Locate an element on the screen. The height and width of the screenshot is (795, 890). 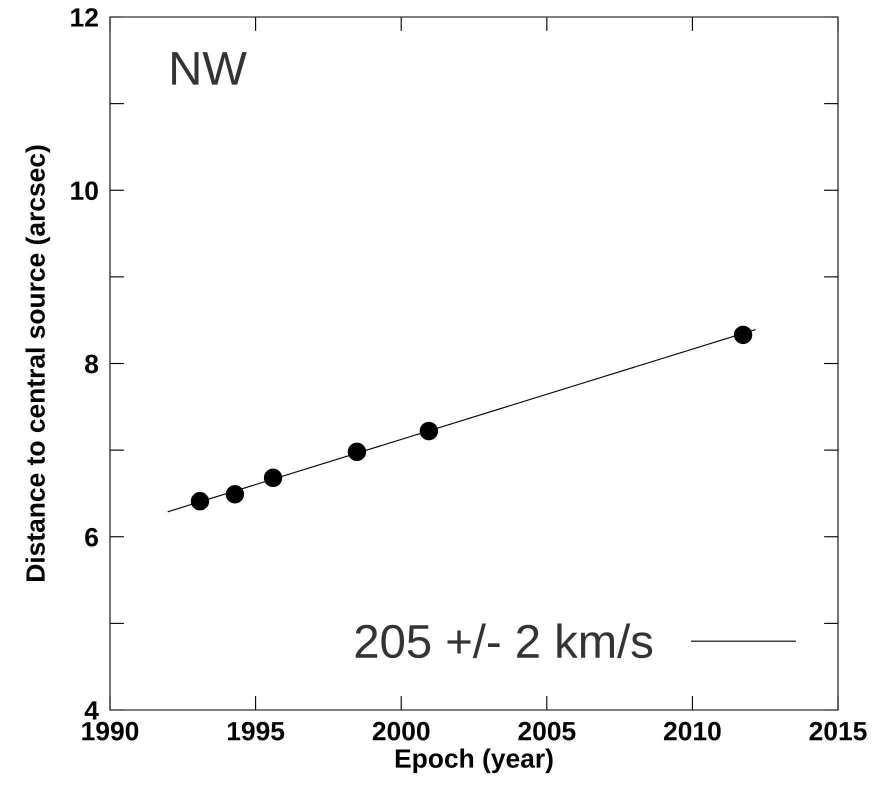
y-tick-label: 4 is located at coordinates (91, 710).